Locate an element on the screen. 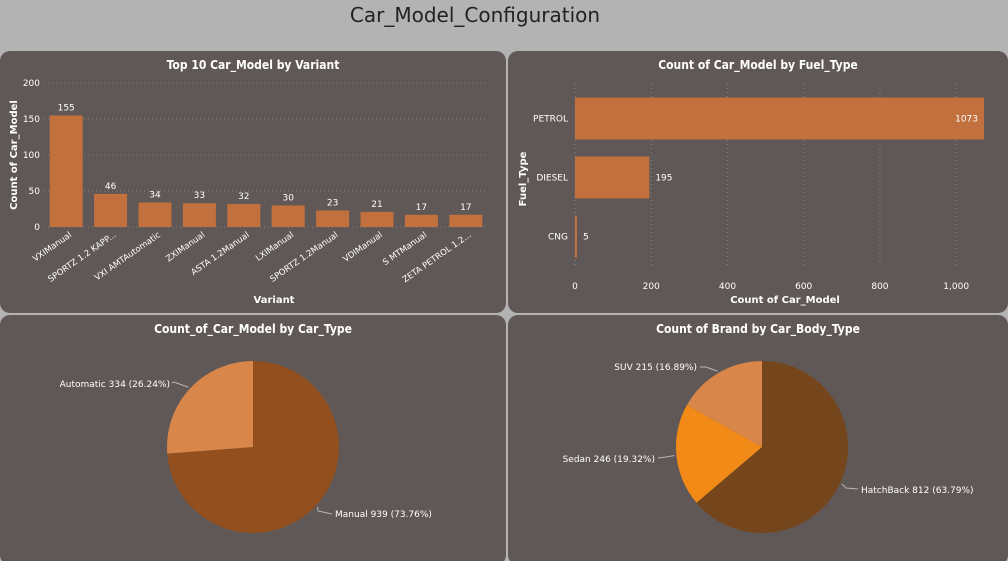 This screenshot has width=1008, height=561. x-axis-title: Count of Car_Model is located at coordinates (785, 300).